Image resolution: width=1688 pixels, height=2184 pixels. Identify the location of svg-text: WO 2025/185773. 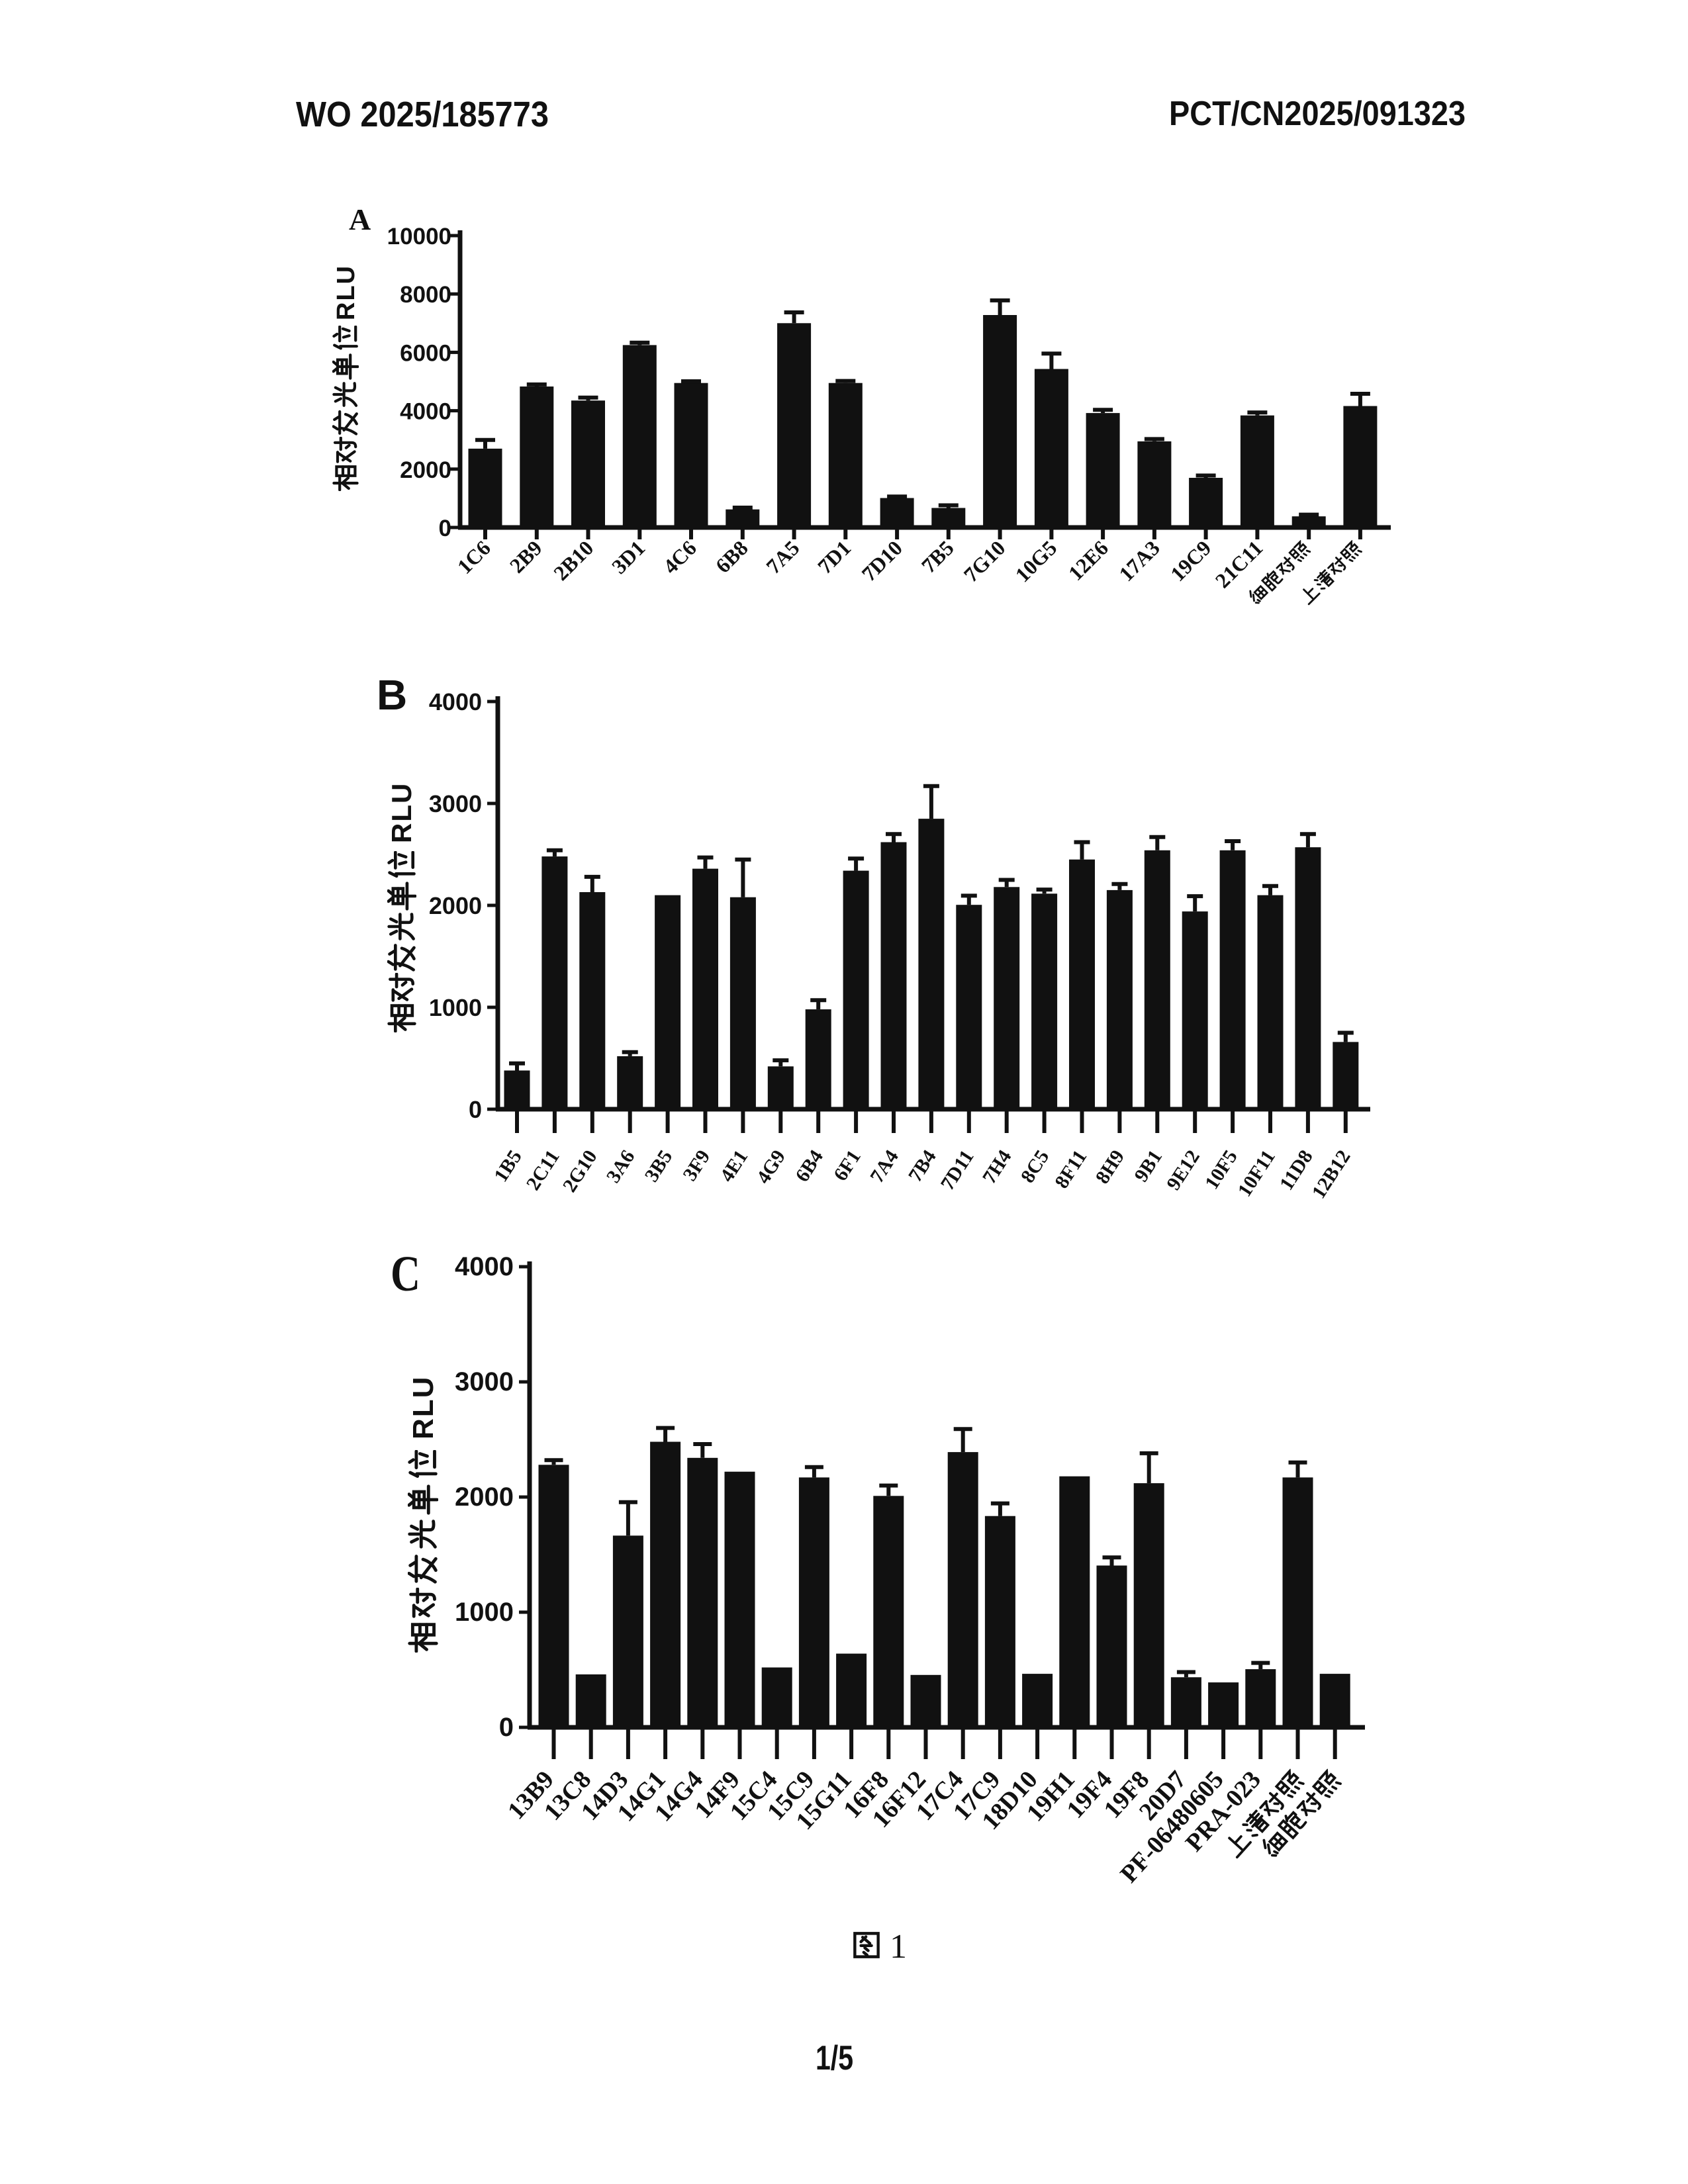
(422, 114).